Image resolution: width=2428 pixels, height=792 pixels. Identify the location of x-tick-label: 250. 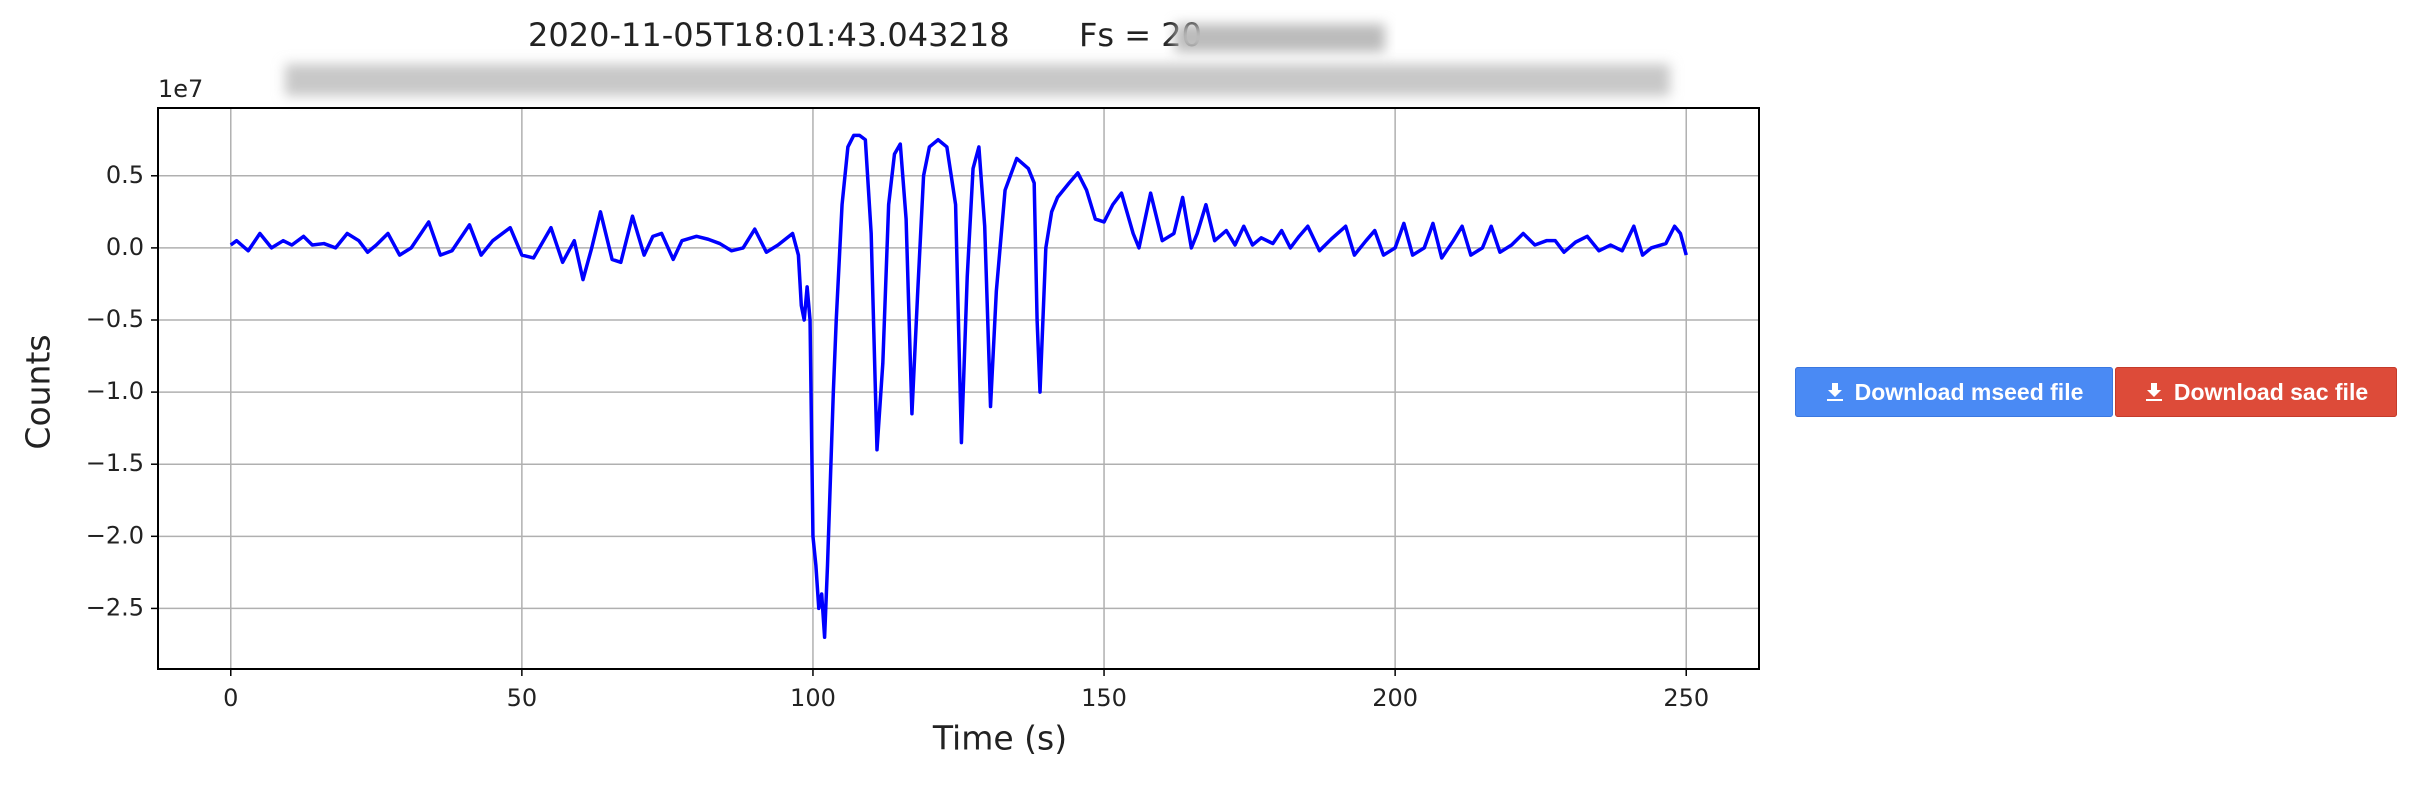
(1686, 698).